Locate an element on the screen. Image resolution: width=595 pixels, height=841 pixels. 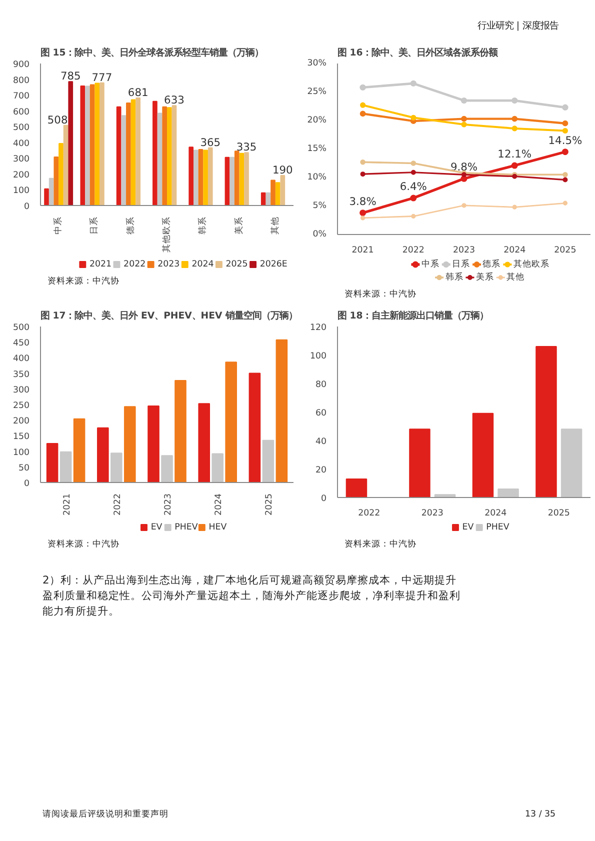
data-label: 785 is located at coordinates (70, 76).